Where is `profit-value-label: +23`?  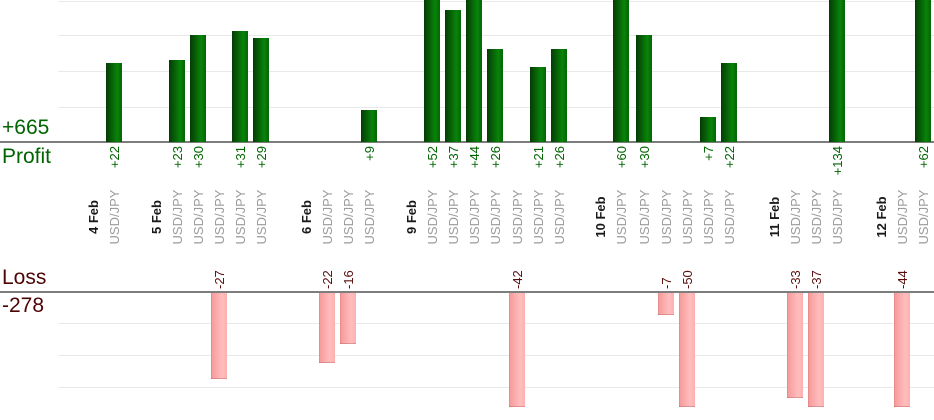 profit-value-label: +23 is located at coordinates (177, 157).